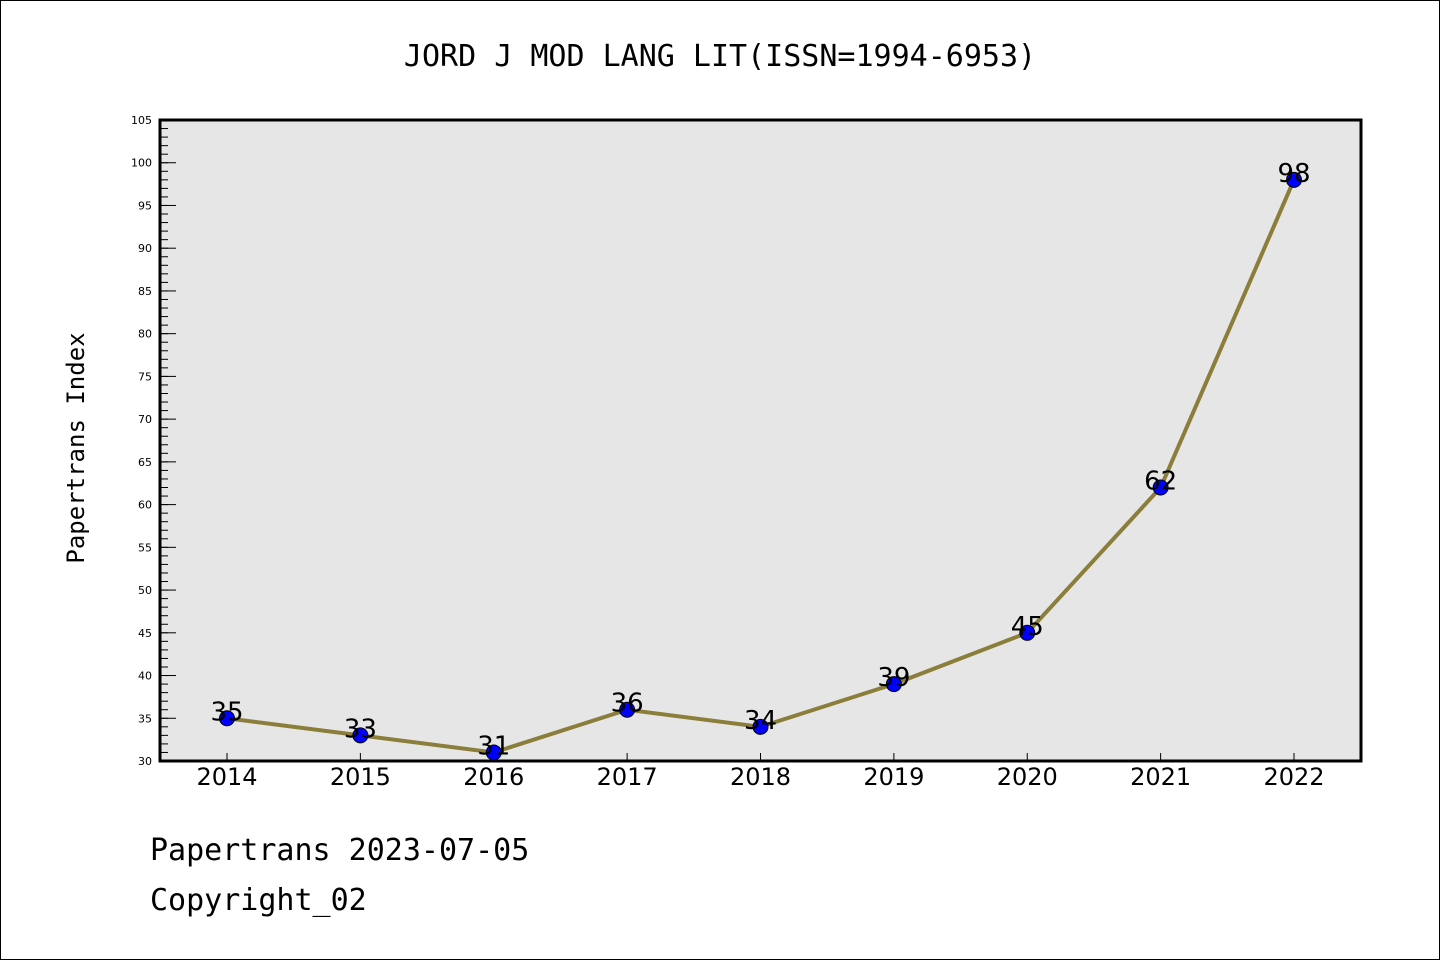 The width and height of the screenshot is (1440, 960). Describe the element at coordinates (145, 205) in the screenshot. I see `y-tick-label: 95` at that location.